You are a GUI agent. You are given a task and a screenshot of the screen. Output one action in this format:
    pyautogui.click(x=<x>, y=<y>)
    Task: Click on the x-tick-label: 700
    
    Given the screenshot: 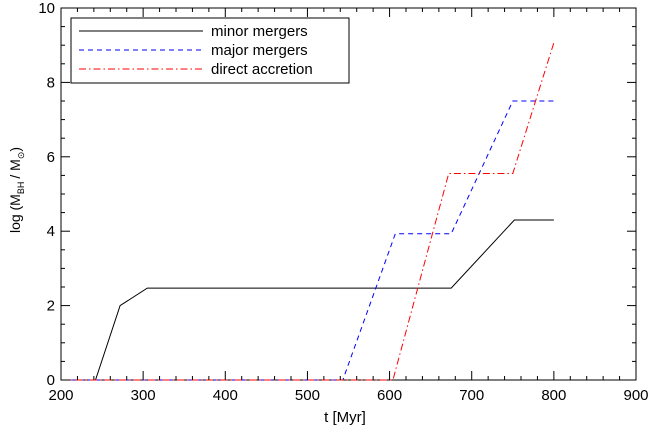 What is the action you would take?
    pyautogui.click(x=471, y=395)
    